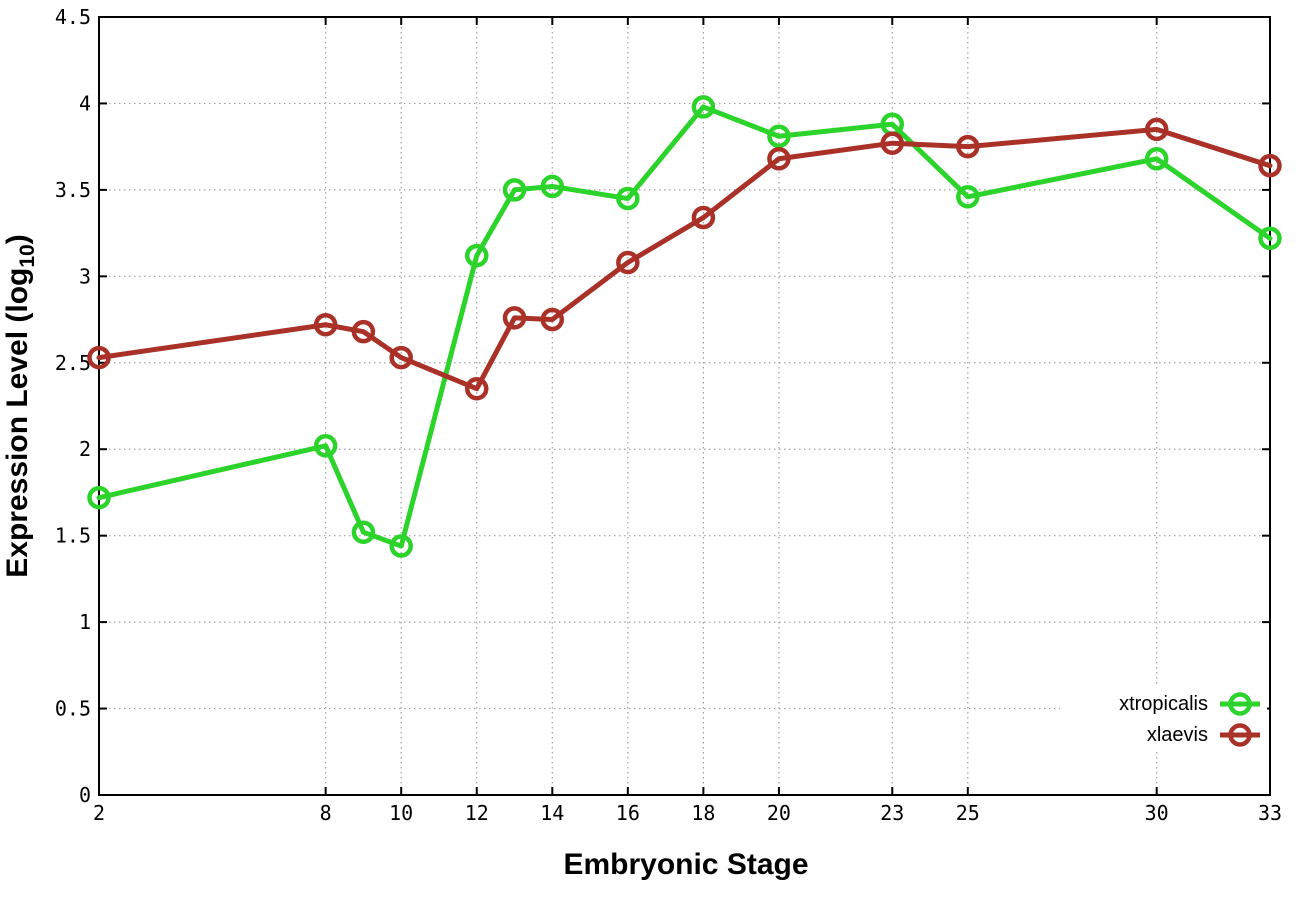  Describe the element at coordinates (401, 813) in the screenshot. I see `x-tick-label: 10` at that location.